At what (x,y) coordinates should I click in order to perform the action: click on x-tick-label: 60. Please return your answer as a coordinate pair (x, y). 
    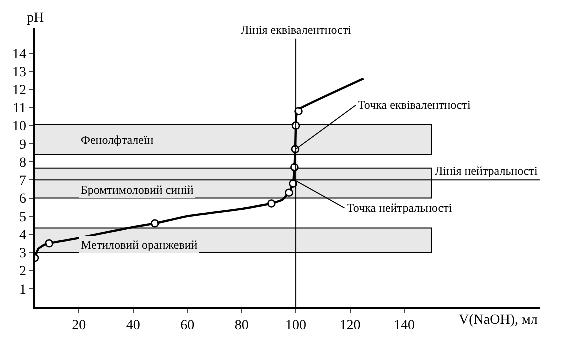
    Looking at the image, I should click on (187, 326).